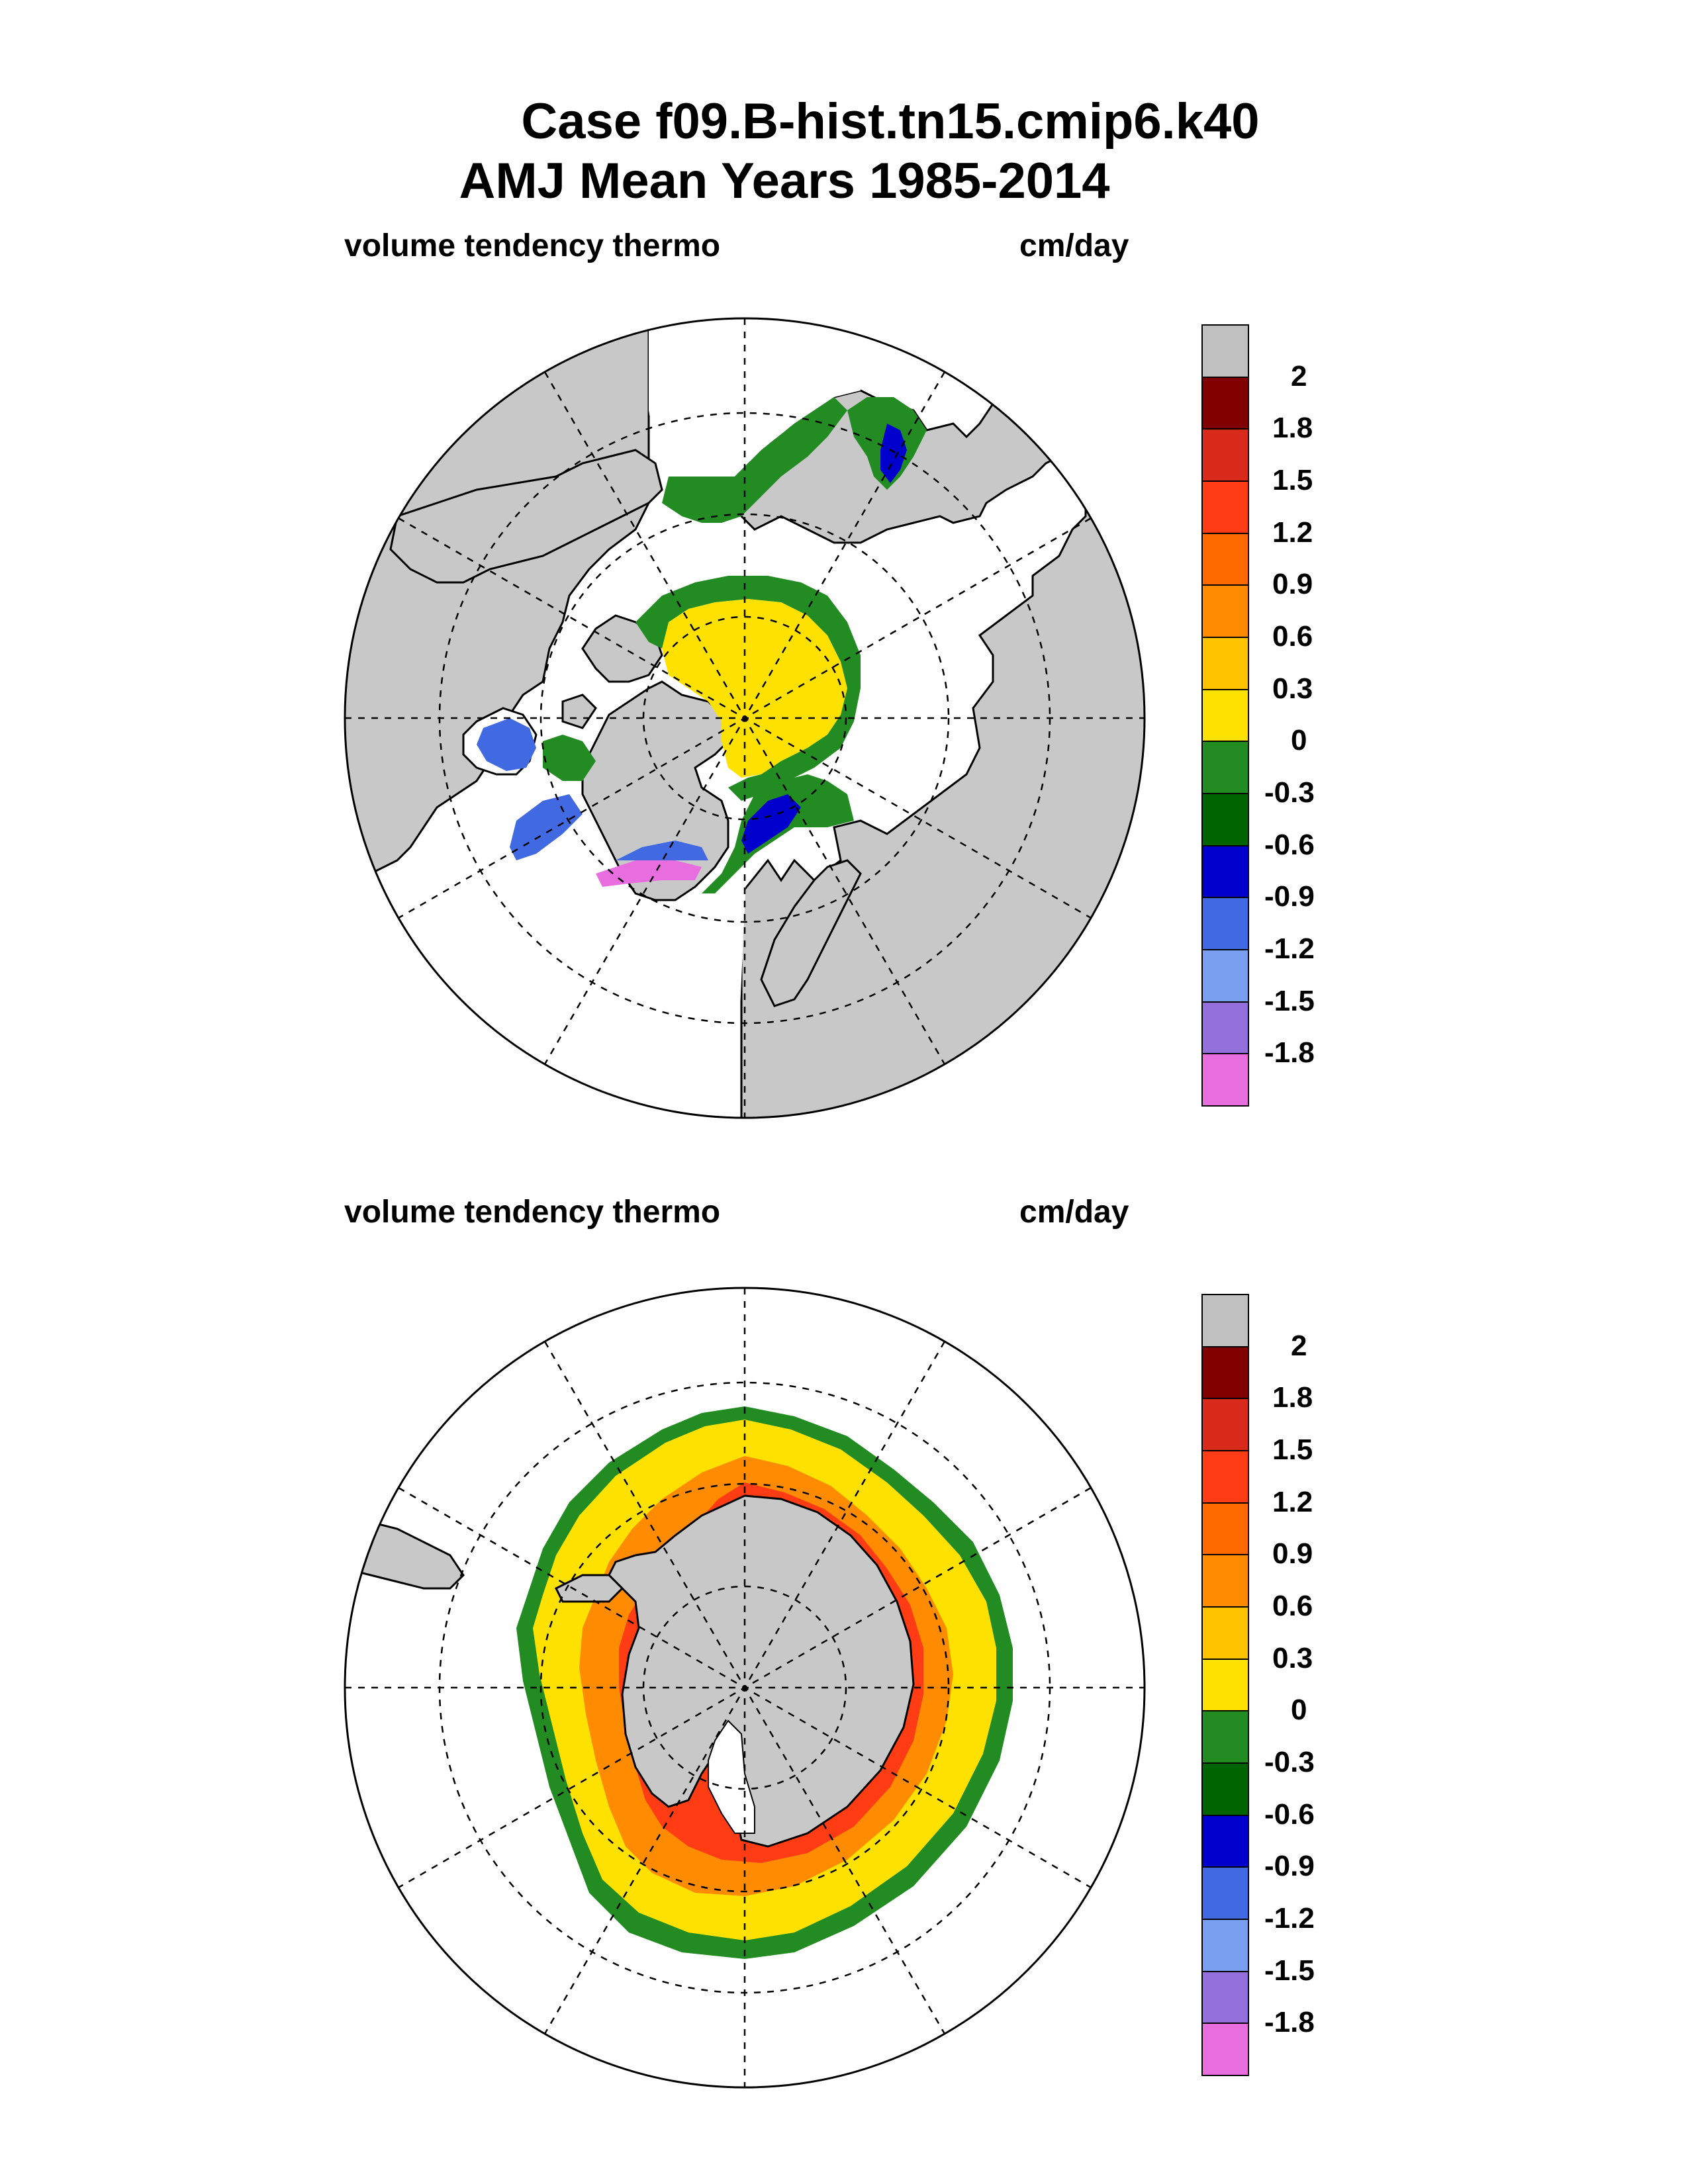 This screenshot has width=1688, height=2184. What do you see at coordinates (1292, 1501) in the screenshot?
I see `colorbar-south-tick-label: 1.2` at bounding box center [1292, 1501].